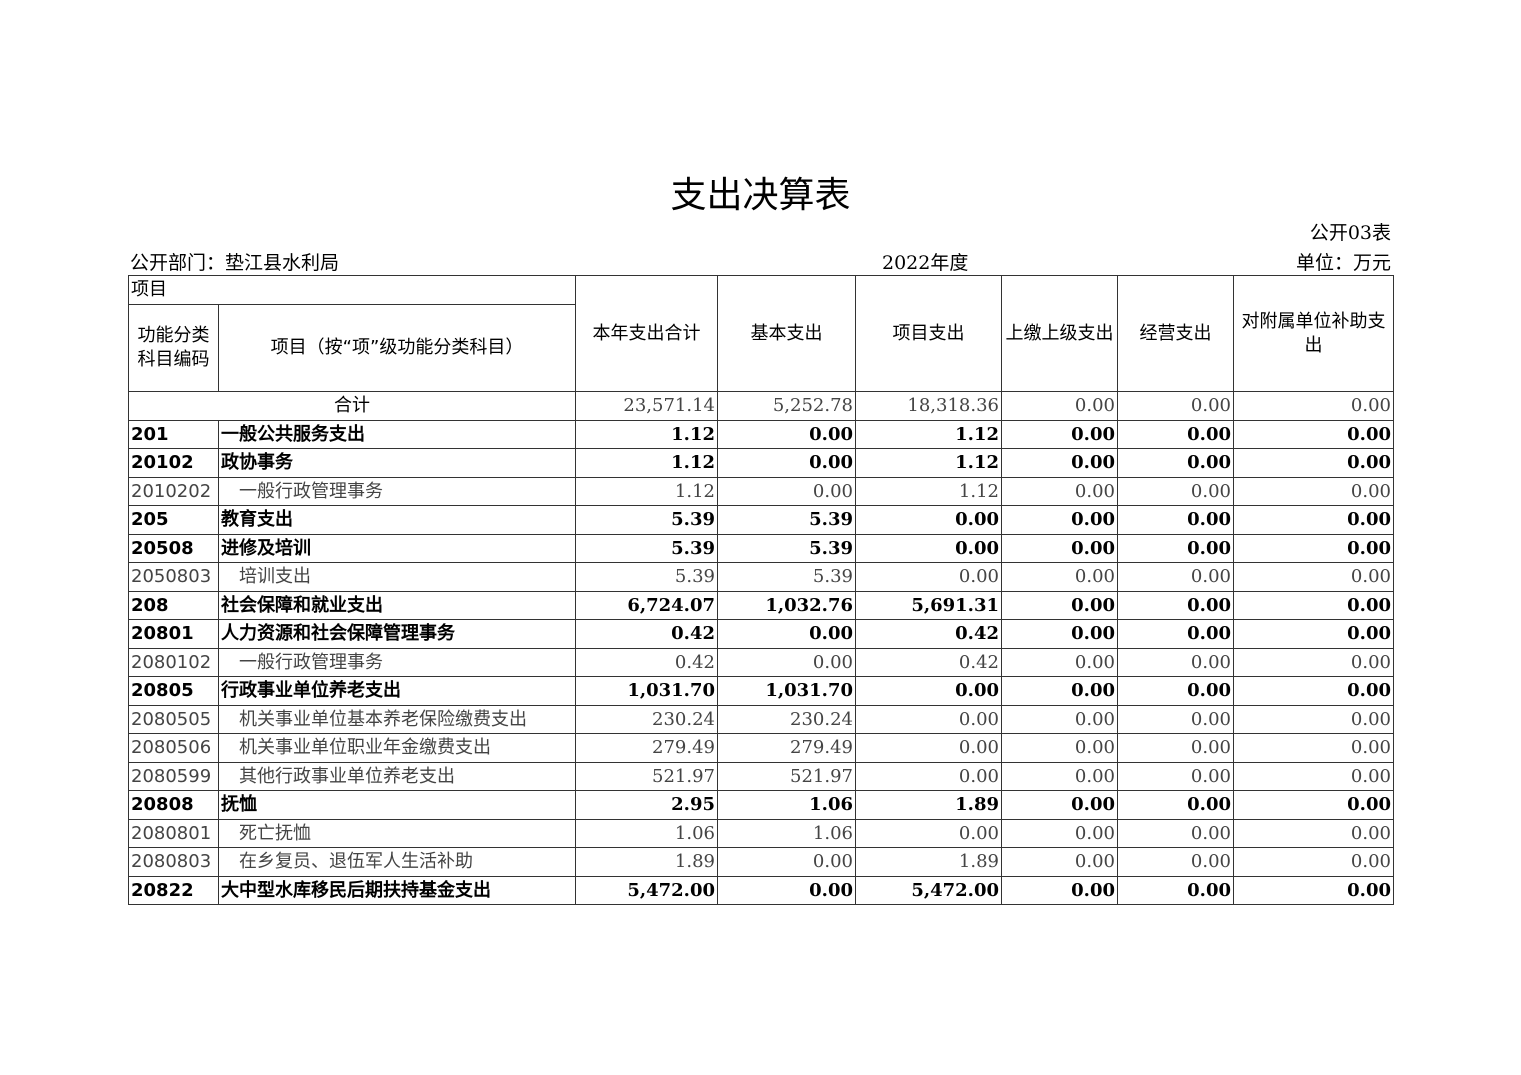 The image size is (1521, 1075). I want to click on row-name: 培训支出, so click(397, 577).